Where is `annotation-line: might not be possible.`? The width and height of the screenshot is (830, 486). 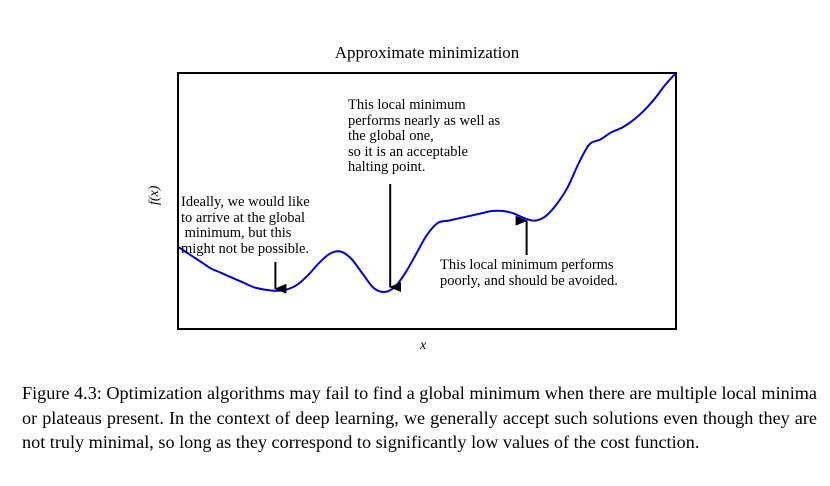
annotation-line: might not be possible. is located at coordinates (245, 248).